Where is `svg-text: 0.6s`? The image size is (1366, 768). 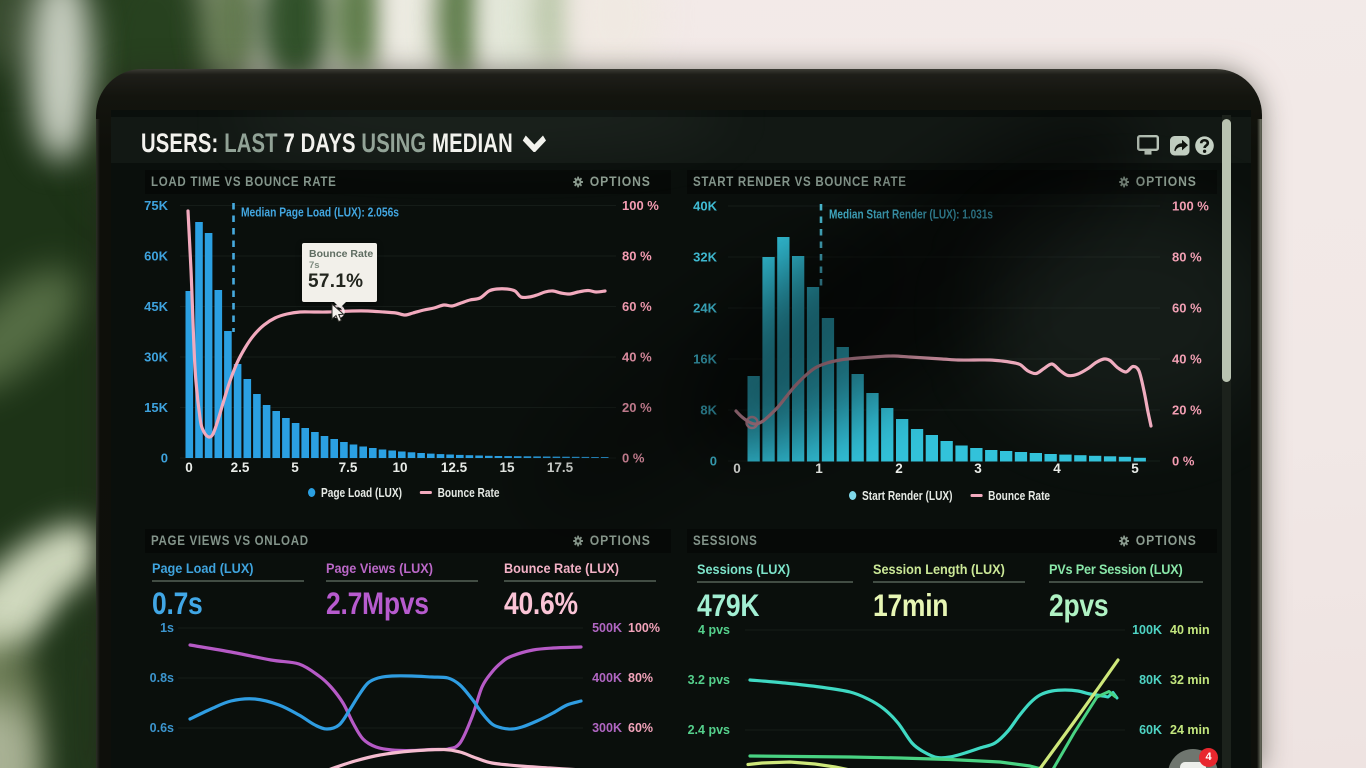
svg-text: 0.6s is located at coordinates (162, 728).